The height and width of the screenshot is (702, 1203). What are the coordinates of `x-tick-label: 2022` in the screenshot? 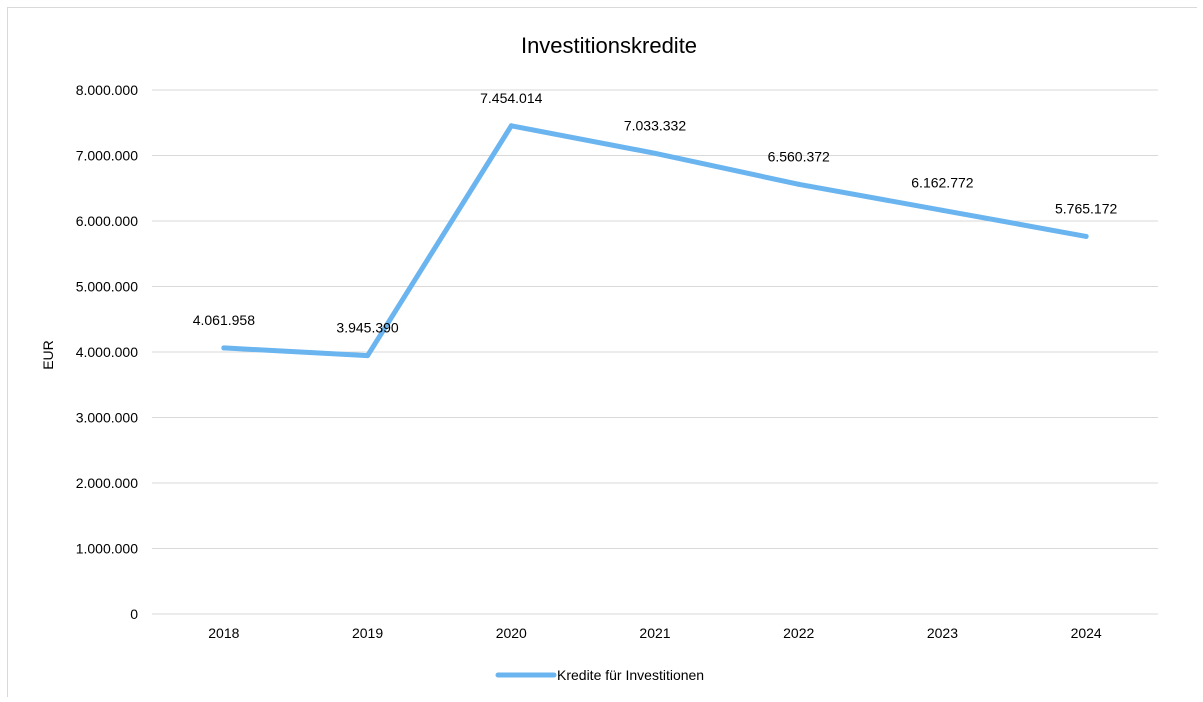 It's located at (798, 633).